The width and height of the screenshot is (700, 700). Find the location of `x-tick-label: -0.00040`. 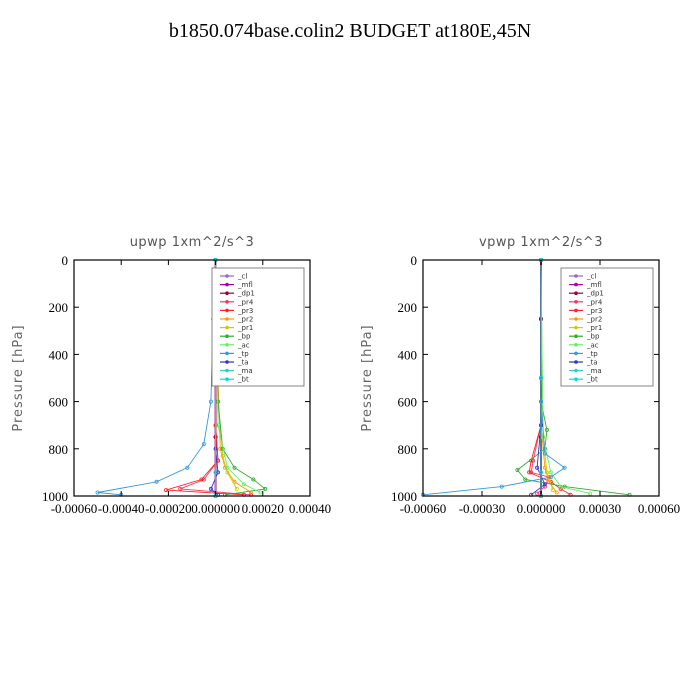

x-tick-label: -0.00040 is located at coordinates (121, 508).